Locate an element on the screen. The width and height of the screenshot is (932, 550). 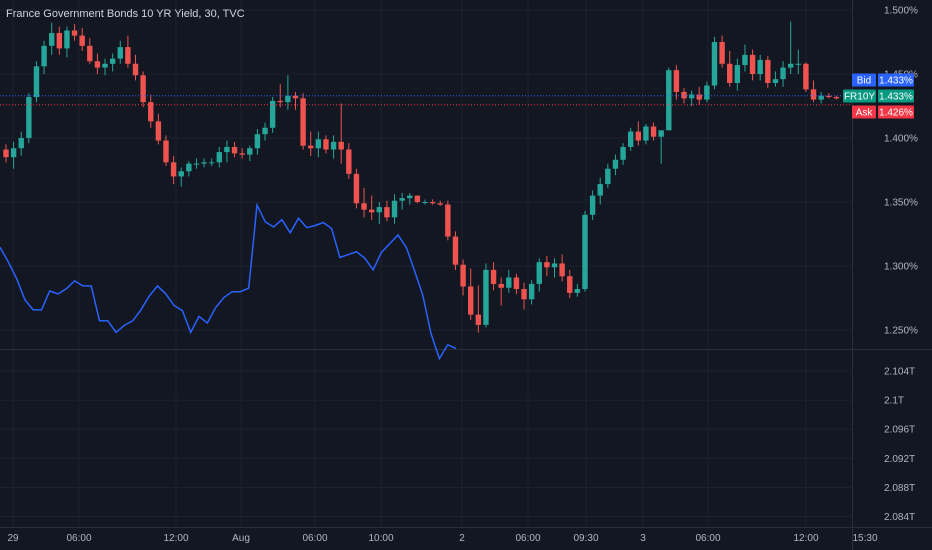
price-tick-label: 1.500% is located at coordinates (901, 11).